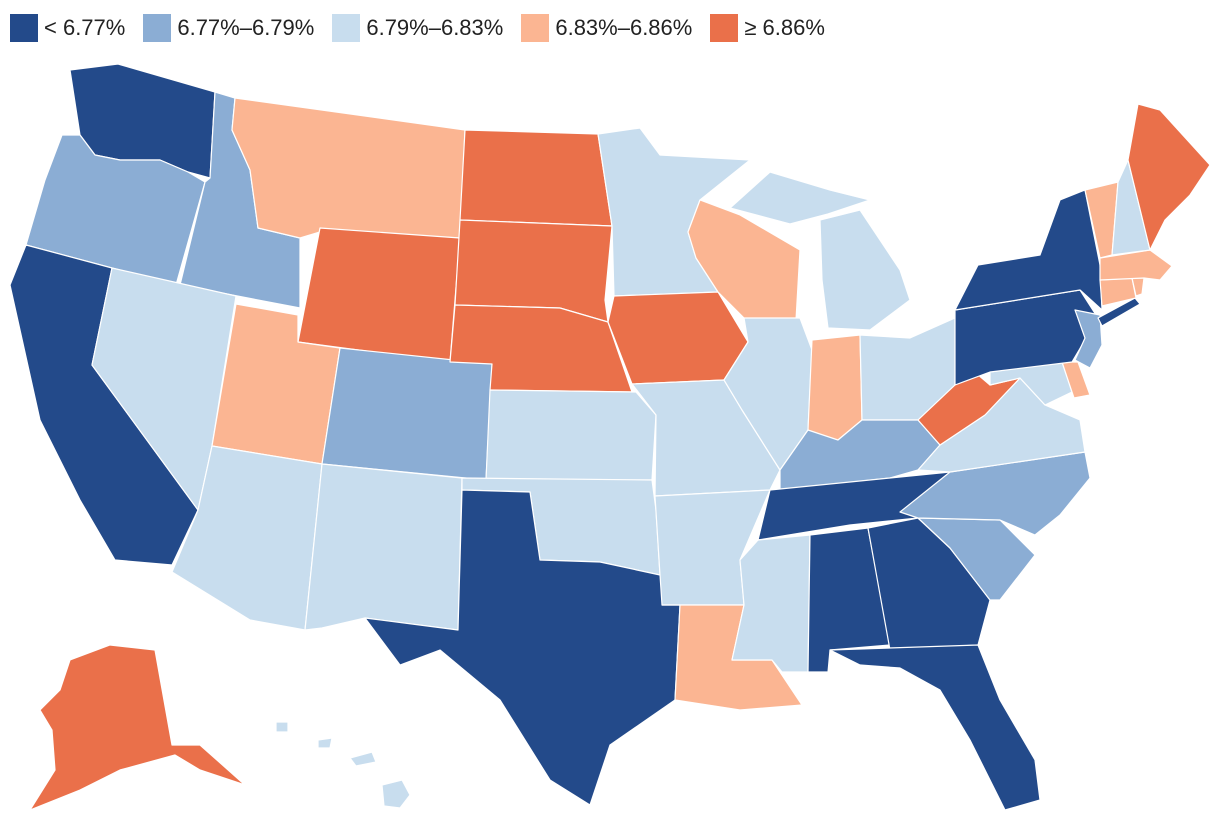  I want to click on state-MT, so click(348, 168).